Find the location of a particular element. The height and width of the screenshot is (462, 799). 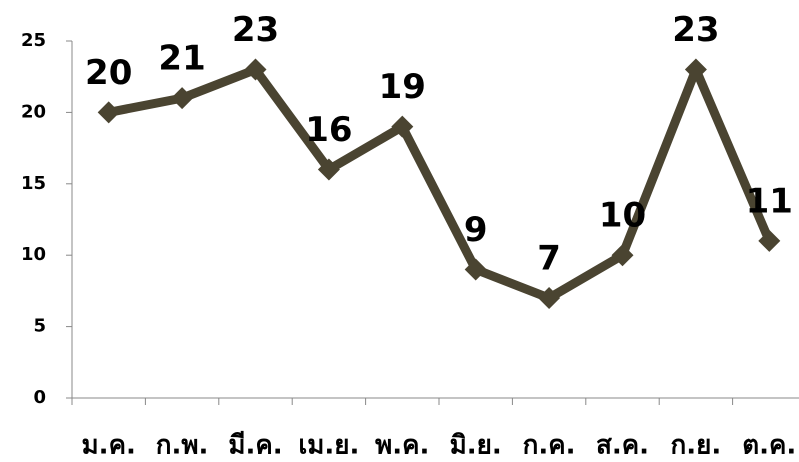

x-tick-label: ก.พ. is located at coordinates (182, 446).